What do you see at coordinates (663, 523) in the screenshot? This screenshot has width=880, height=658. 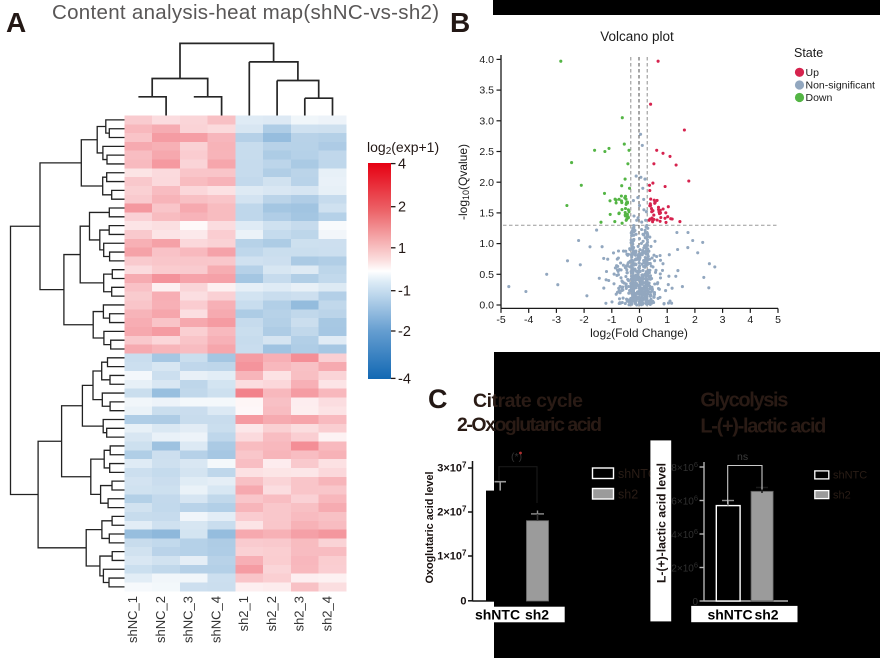 I see `svg-text: L-(+)-lactic acid level` at bounding box center [663, 523].